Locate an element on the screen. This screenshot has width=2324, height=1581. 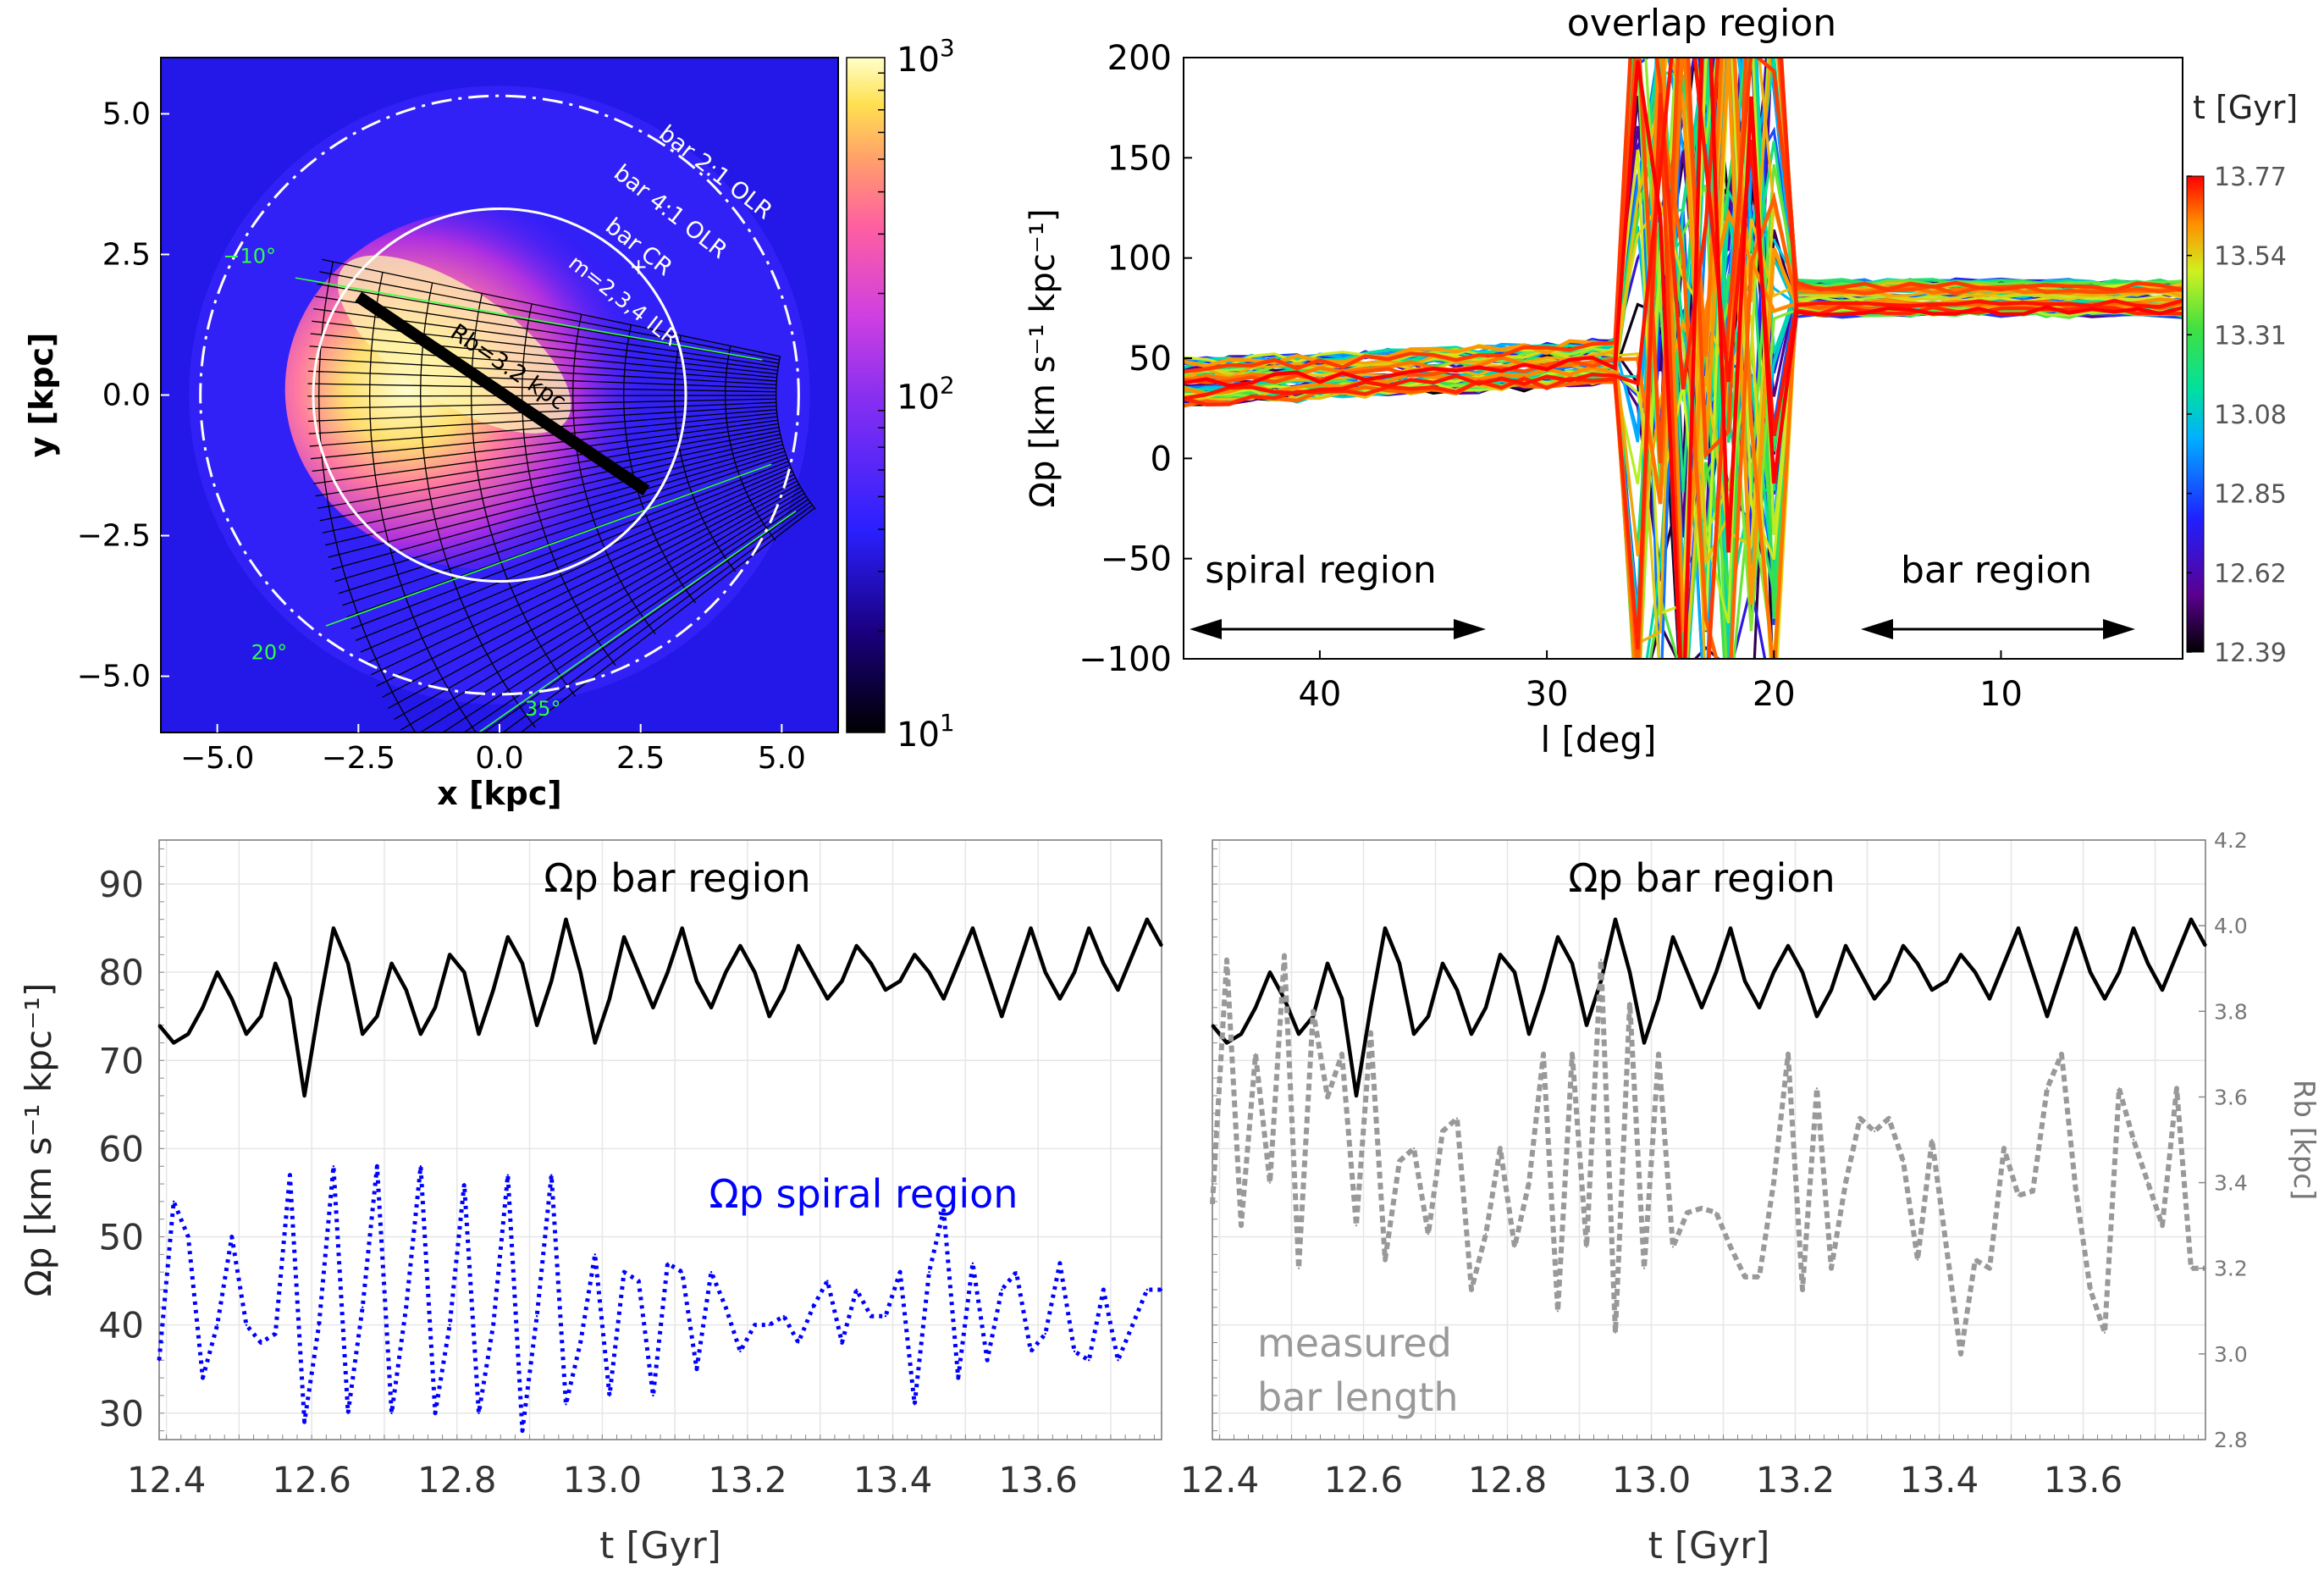
tick-exponent: 3 is located at coordinates (947, 48).